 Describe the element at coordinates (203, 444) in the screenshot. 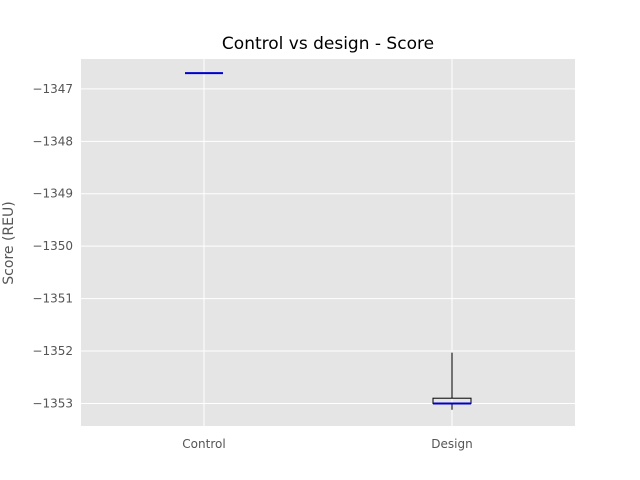

I see `x-tick-label: Control` at that location.